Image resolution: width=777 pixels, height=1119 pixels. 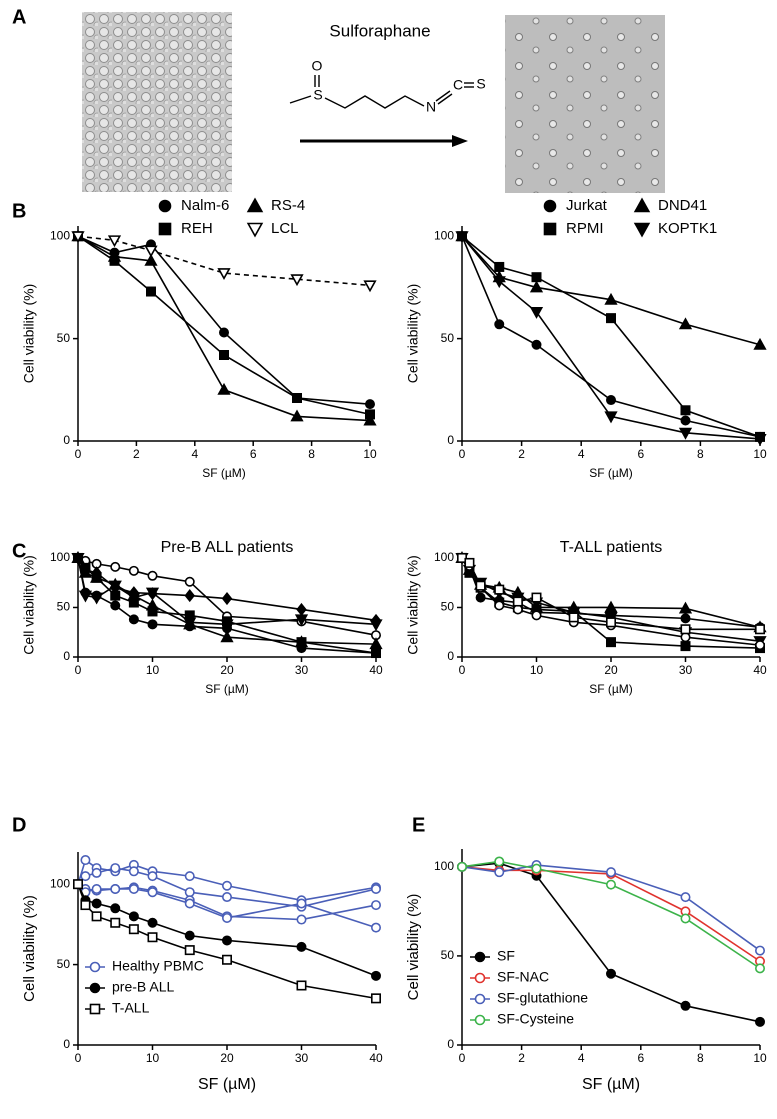 I want to click on x-tick-label: 0, so click(x=78, y=454).